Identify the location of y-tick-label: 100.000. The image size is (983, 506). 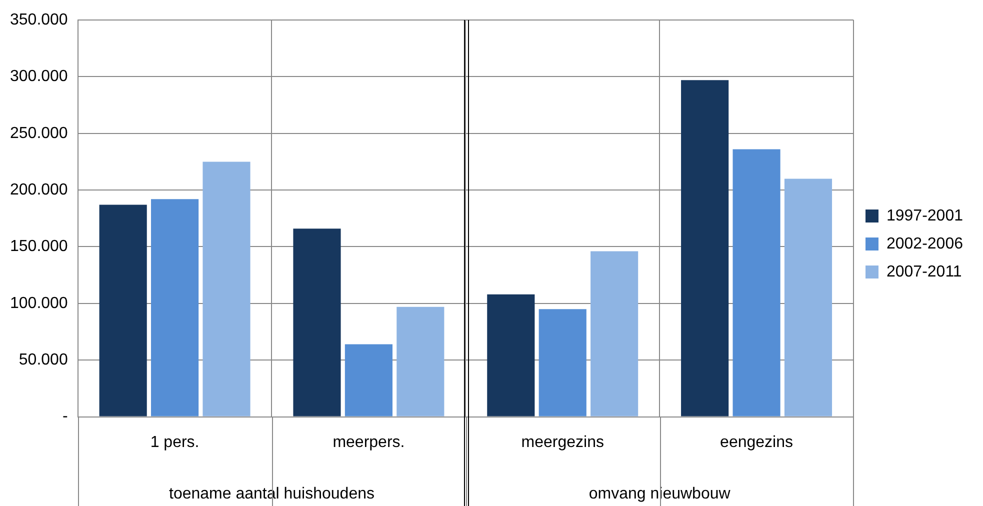
(39, 303).